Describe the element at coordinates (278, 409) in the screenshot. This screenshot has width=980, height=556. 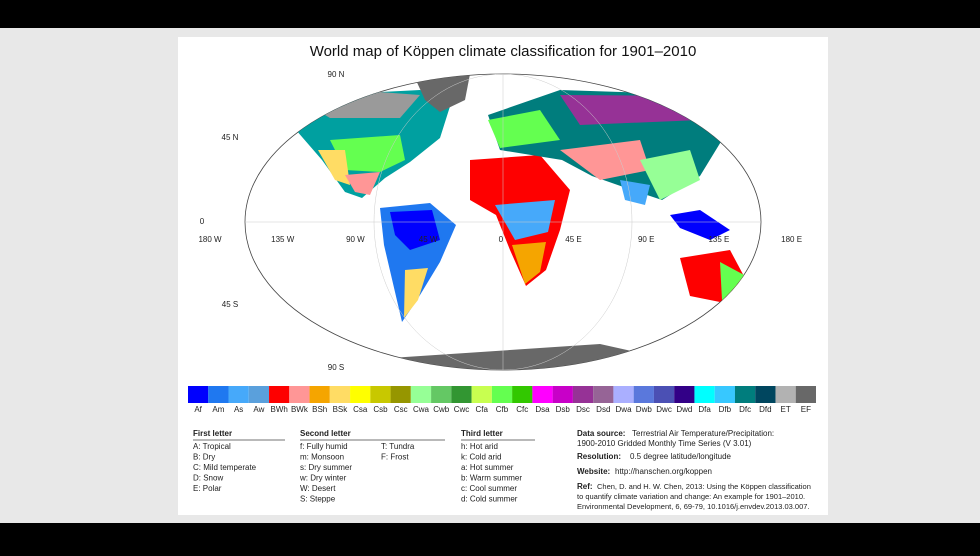
I see `legend-label: BWh` at that location.